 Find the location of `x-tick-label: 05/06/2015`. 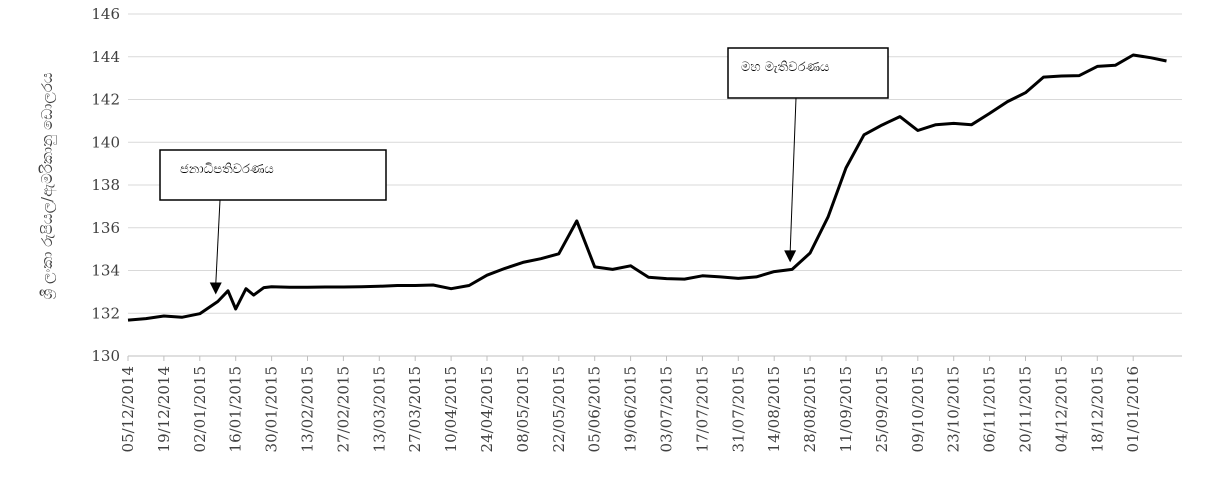

x-tick-label: 05/06/2015 is located at coordinates (595, 409).